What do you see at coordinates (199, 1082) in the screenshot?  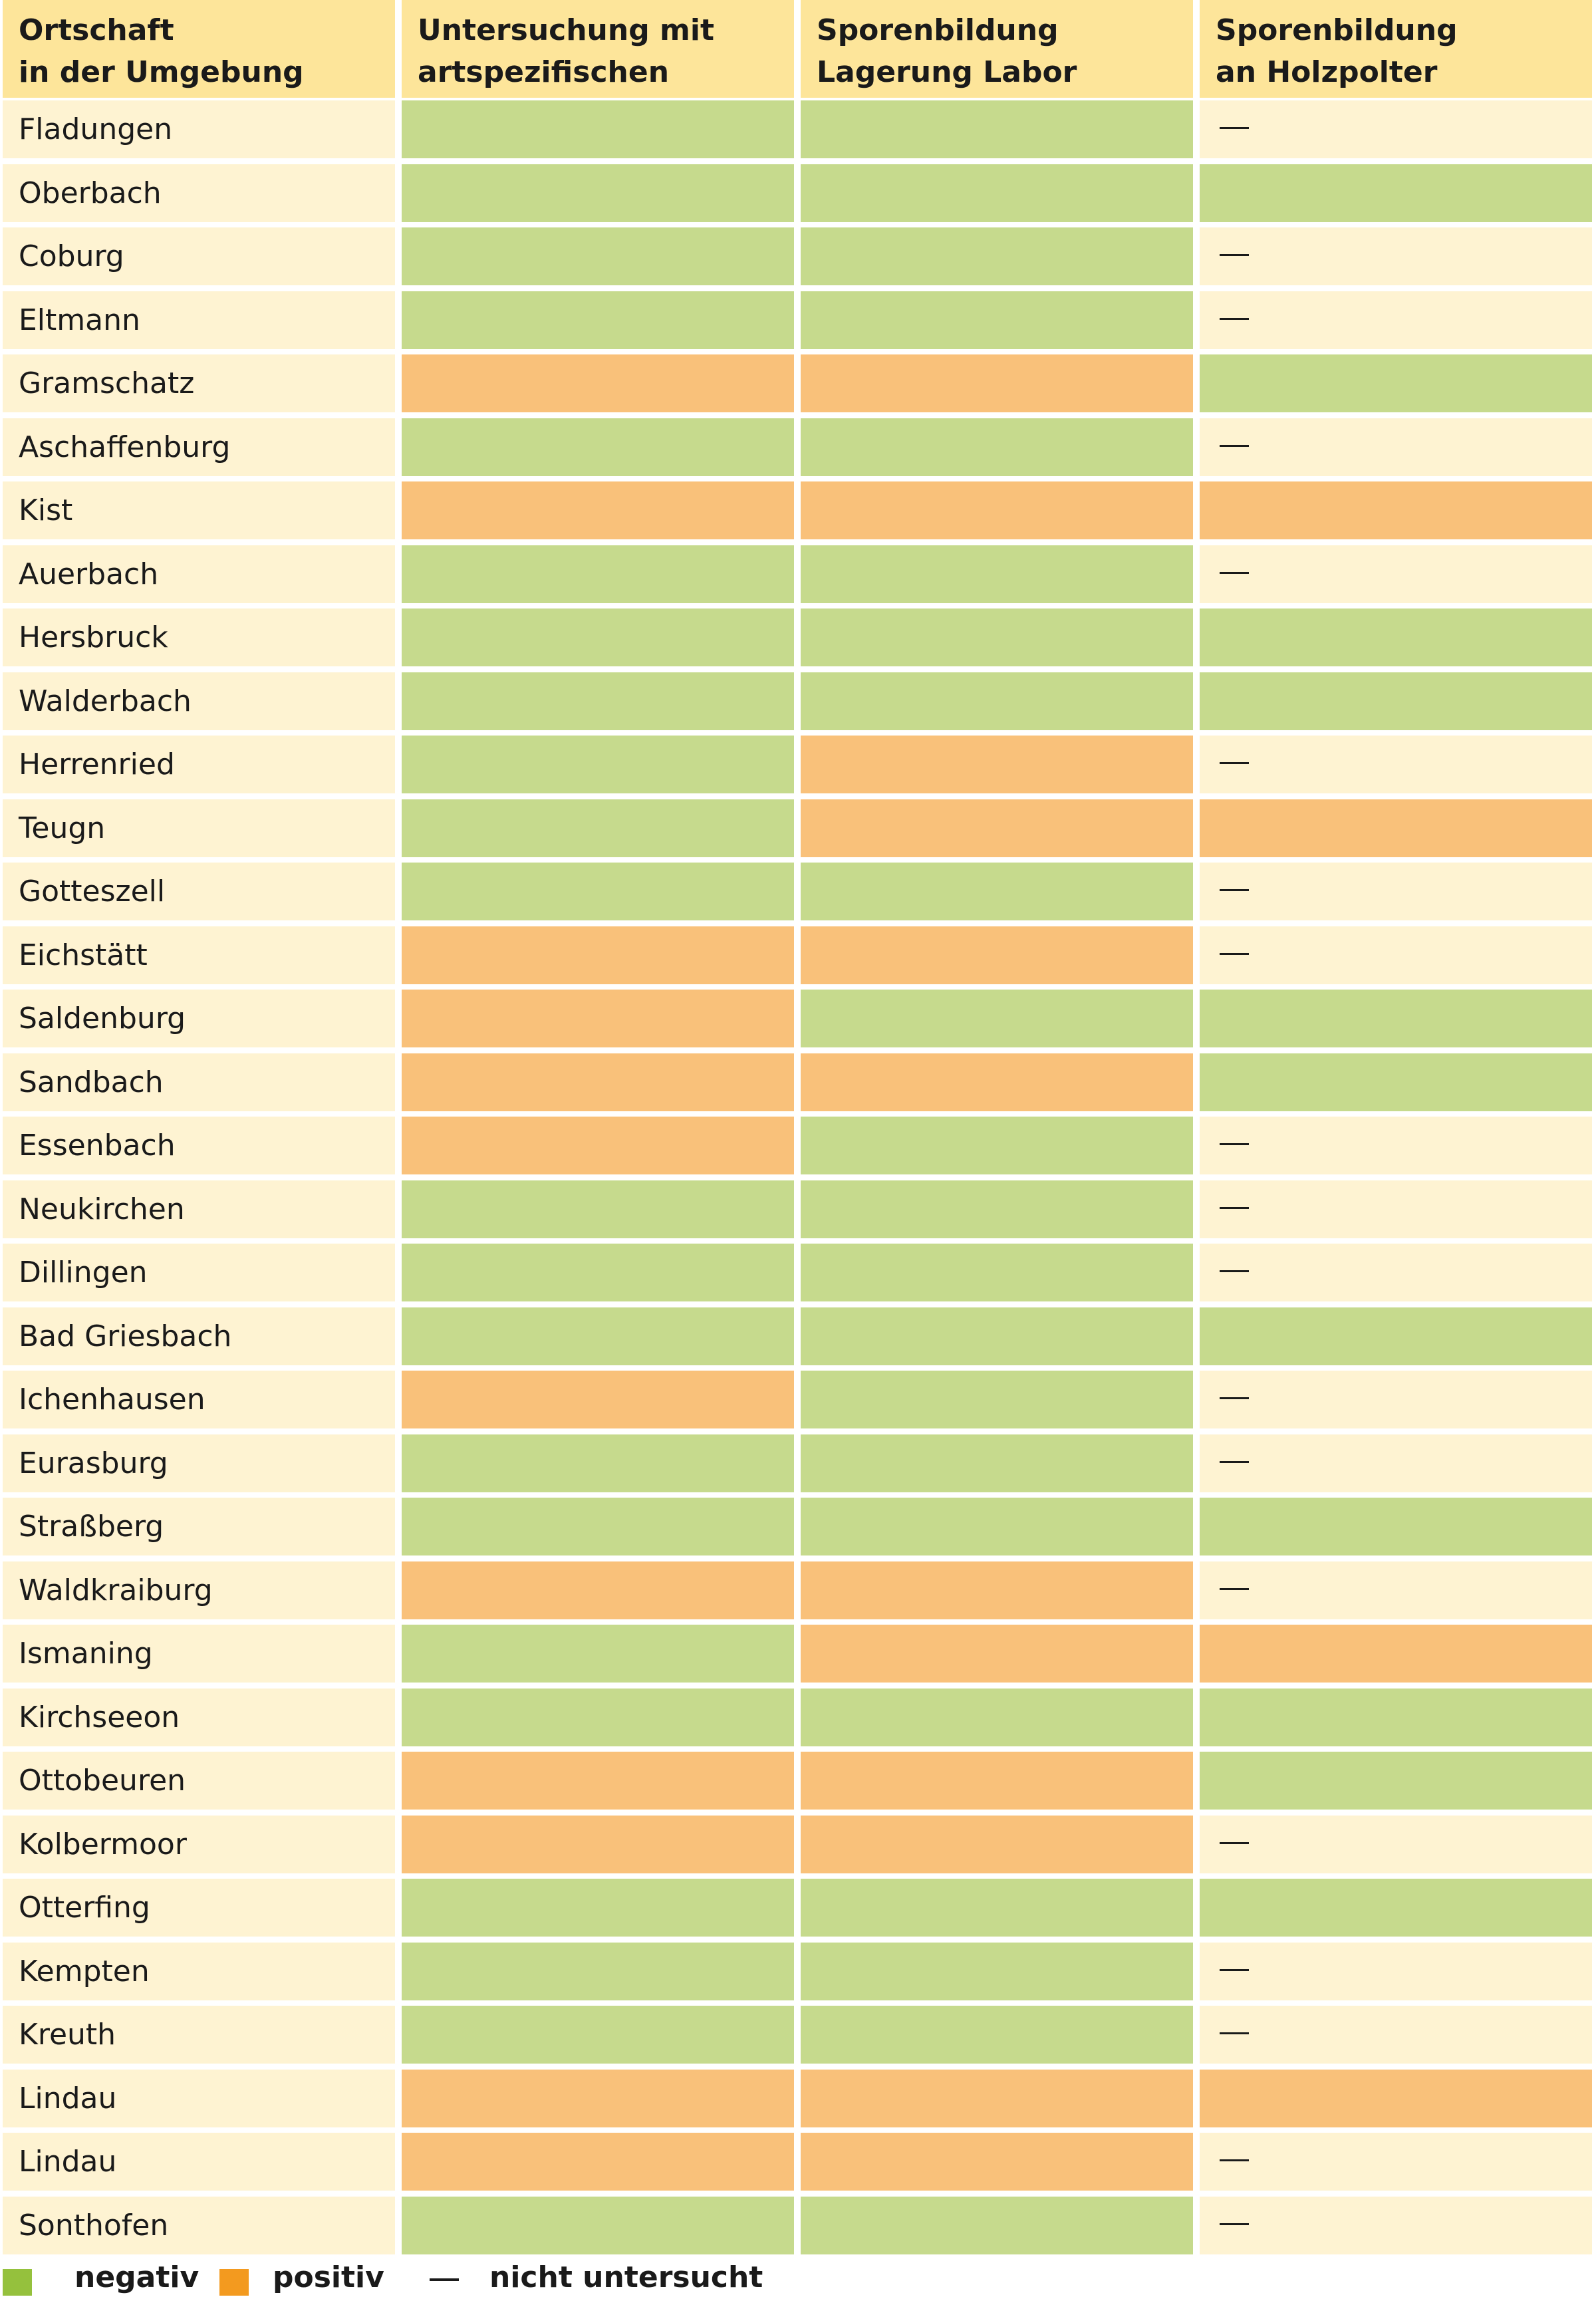 I see `row-location-name: Sandbach` at bounding box center [199, 1082].